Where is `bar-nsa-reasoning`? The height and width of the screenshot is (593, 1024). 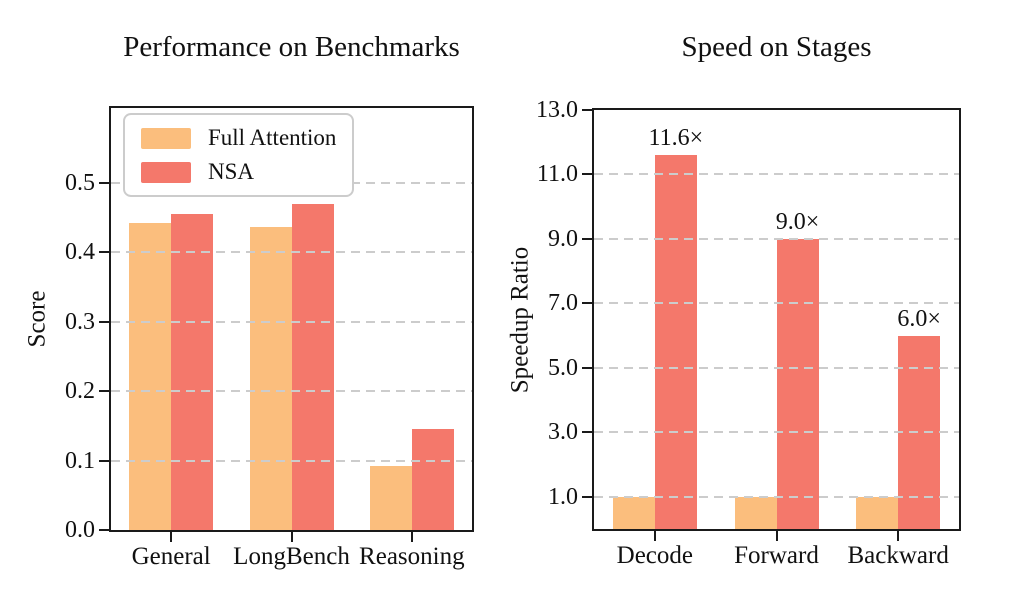
bar-nsa-reasoning is located at coordinates (432, 479).